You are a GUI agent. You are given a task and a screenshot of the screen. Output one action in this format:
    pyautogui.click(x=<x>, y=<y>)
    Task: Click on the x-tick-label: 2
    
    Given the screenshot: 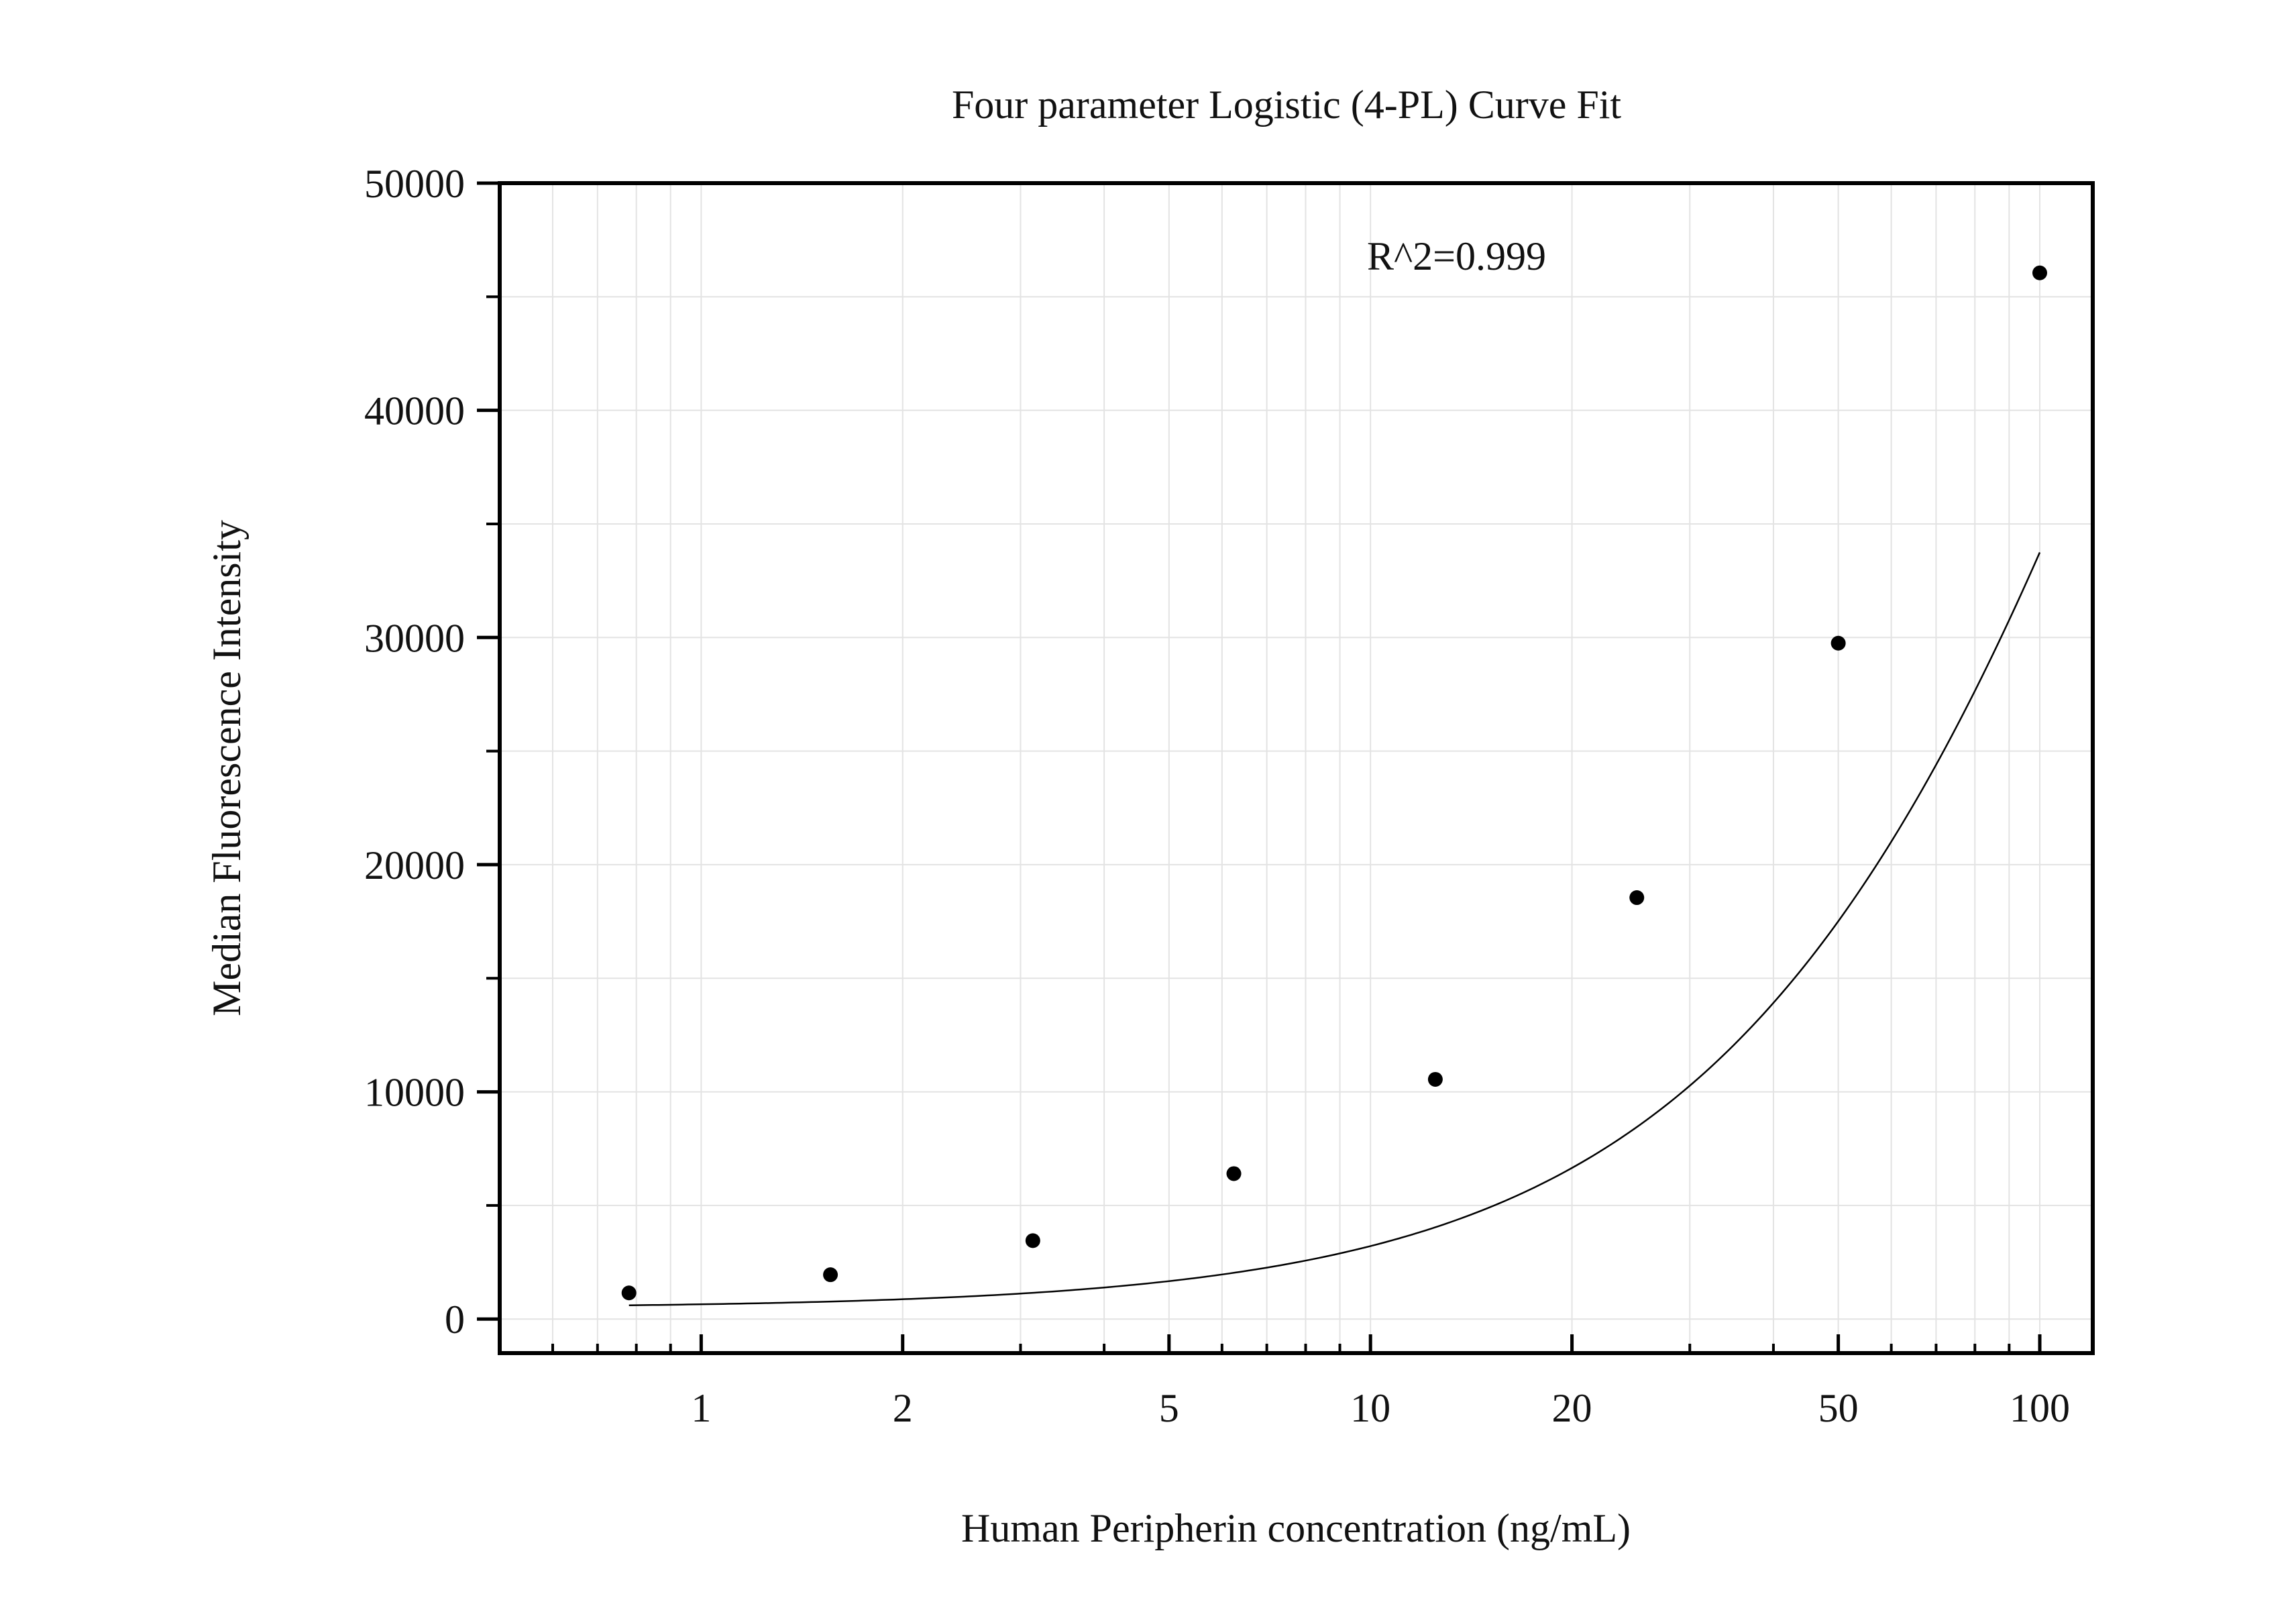 What is the action you would take?
    pyautogui.click(x=903, y=1408)
    